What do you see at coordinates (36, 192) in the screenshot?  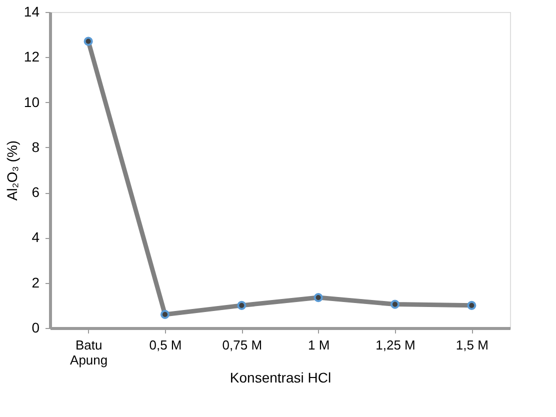 I see `y-tick-label: 6` at bounding box center [36, 192].